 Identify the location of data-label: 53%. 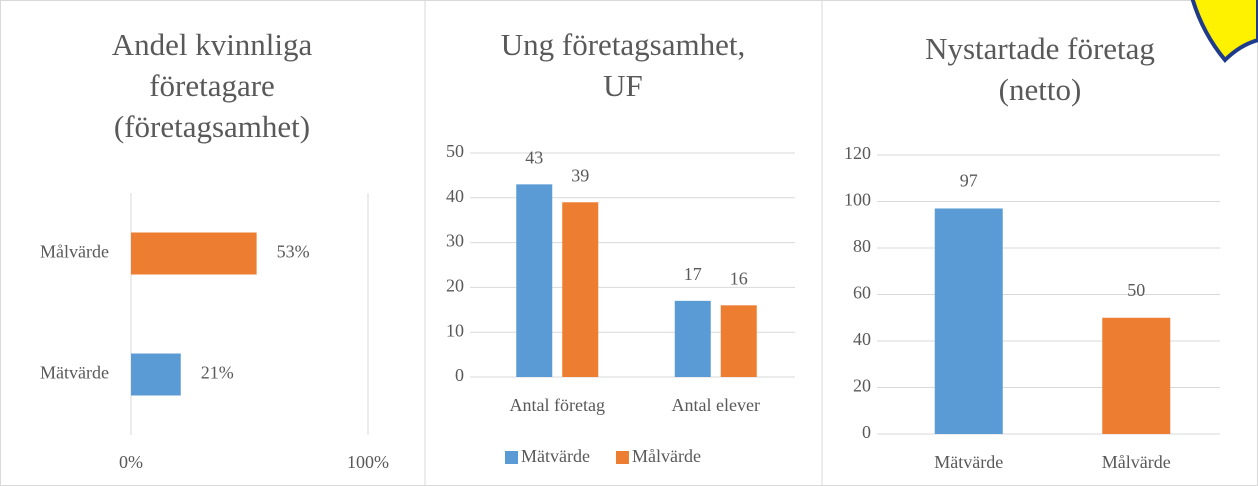
(293, 252).